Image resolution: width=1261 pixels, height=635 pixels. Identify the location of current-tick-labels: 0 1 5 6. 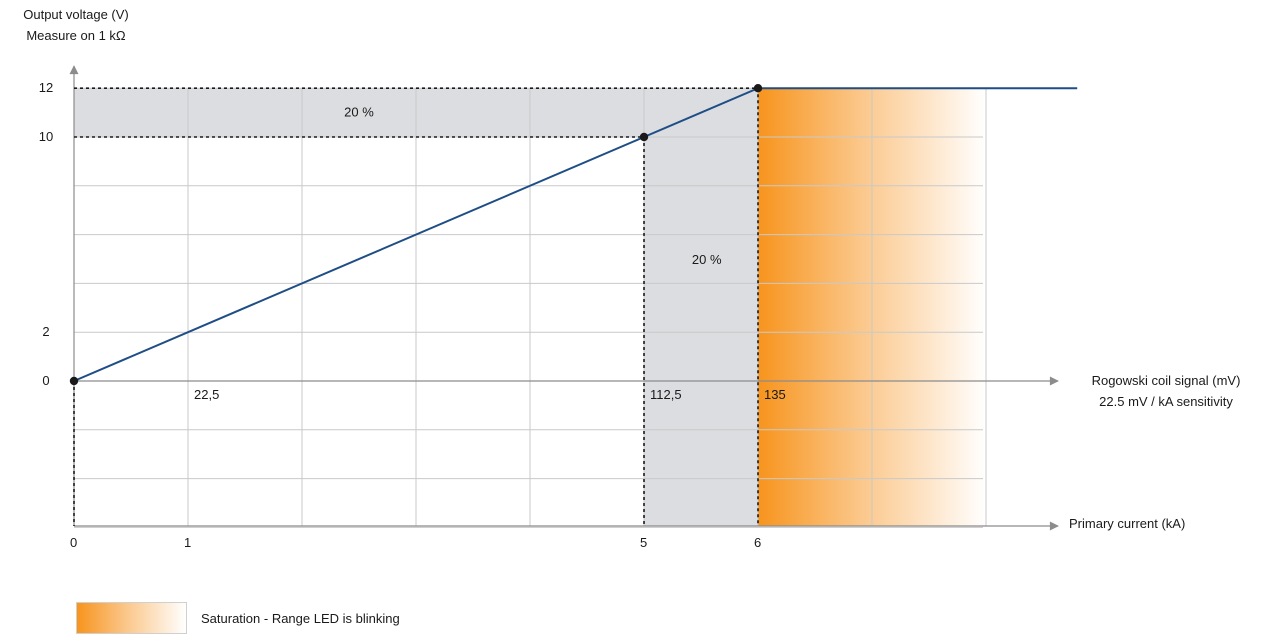
(415, 542).